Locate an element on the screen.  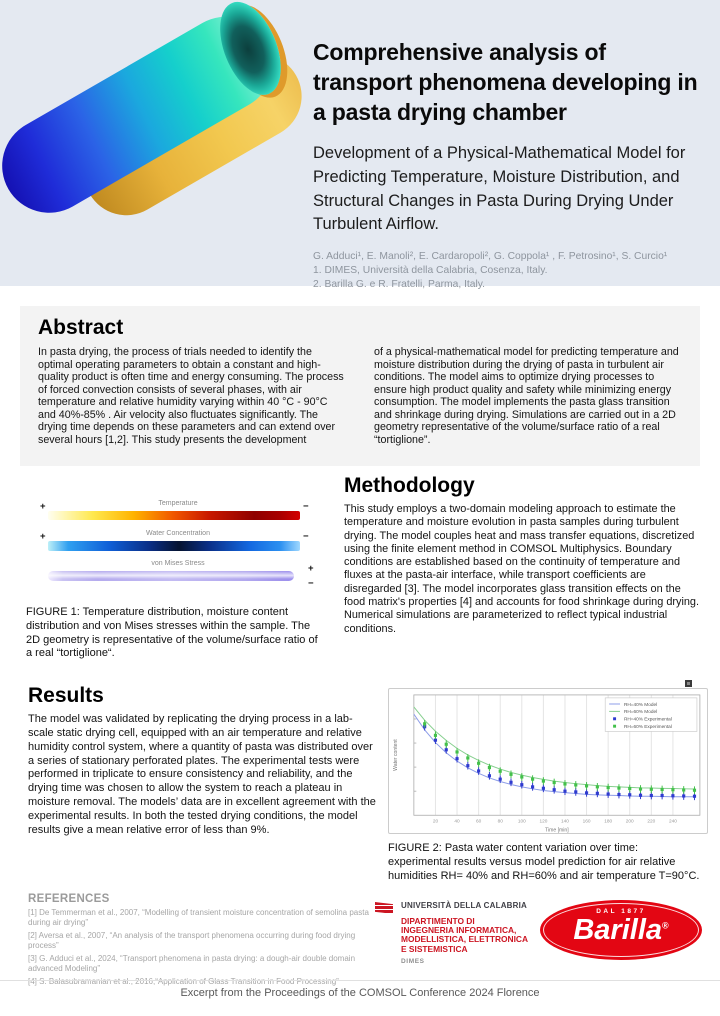
svg-text: 220 is located at coordinates (651, 822).